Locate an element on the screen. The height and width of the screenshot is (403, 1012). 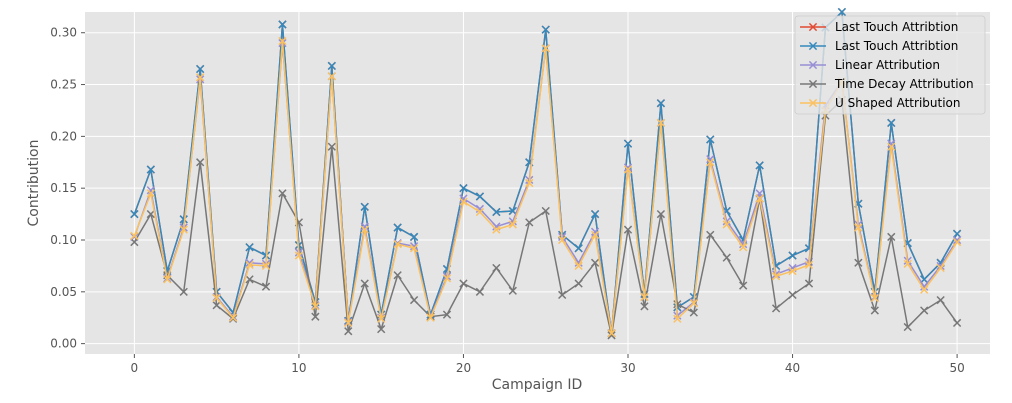
legend-label: Linear Attribution is located at coordinates (887, 65).